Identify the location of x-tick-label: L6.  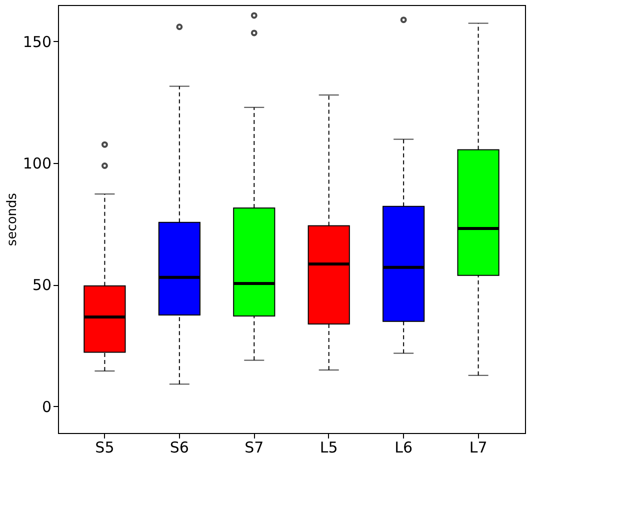
(403, 447).